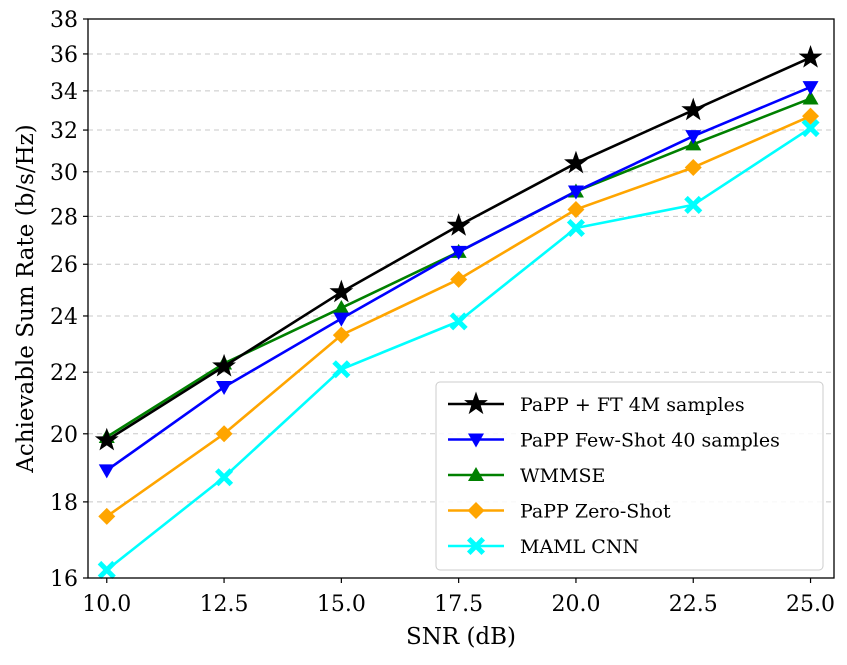 Image resolution: width=847 pixels, height=665 pixels. Describe the element at coordinates (476, 440) in the screenshot. I see `legend-marker-papp-few-shot-40-samples` at that location.